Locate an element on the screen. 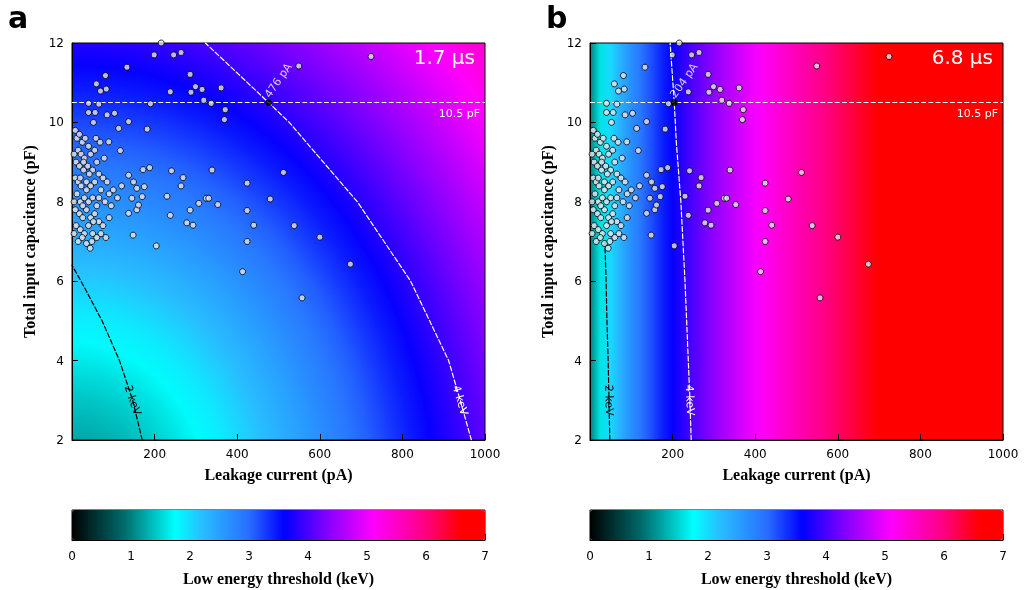  chart-title: b is located at coordinates (557, 17).